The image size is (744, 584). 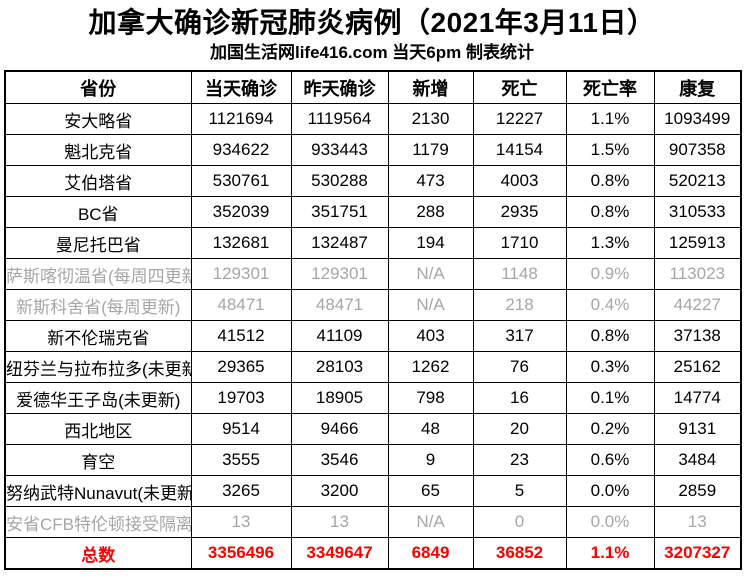 What do you see at coordinates (610, 553) in the screenshot?
I see `totals-death-rate-cell: 1.1%` at bounding box center [610, 553].